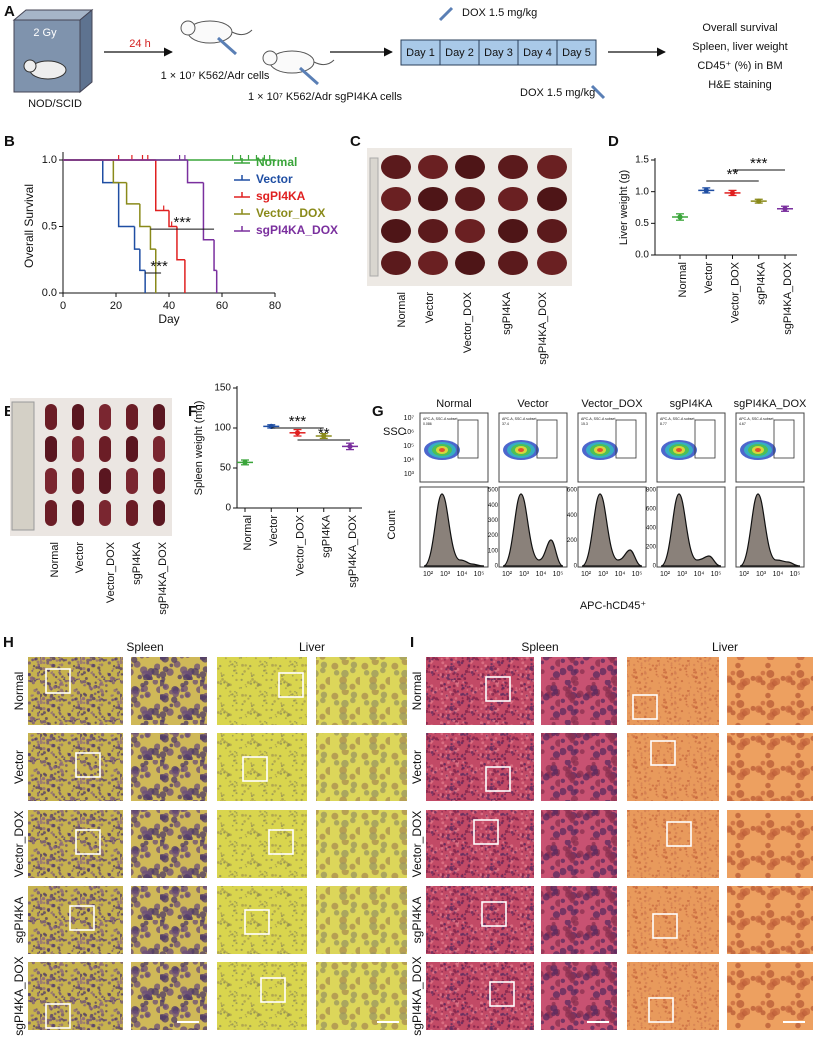 The width and height of the screenshot is (824, 1038). What do you see at coordinates (762, 282) in the screenshot?
I see `x-tick-label: sgPI4KA` at bounding box center [762, 282].